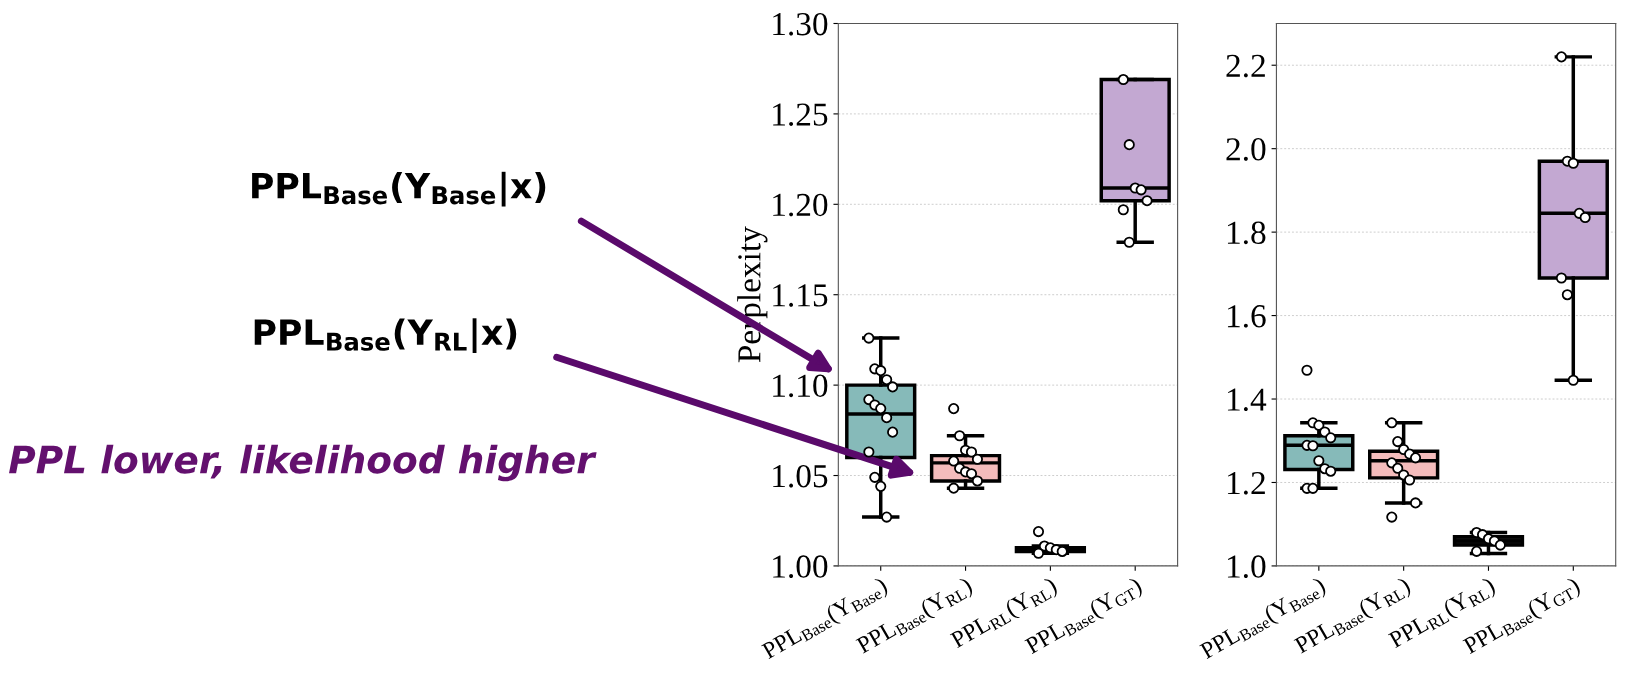 Image resolution: width=1647 pixels, height=691 pixels. Describe the element at coordinates (303, 463) in the screenshot. I see `text: PPL lower, likelihood higher` at that location.